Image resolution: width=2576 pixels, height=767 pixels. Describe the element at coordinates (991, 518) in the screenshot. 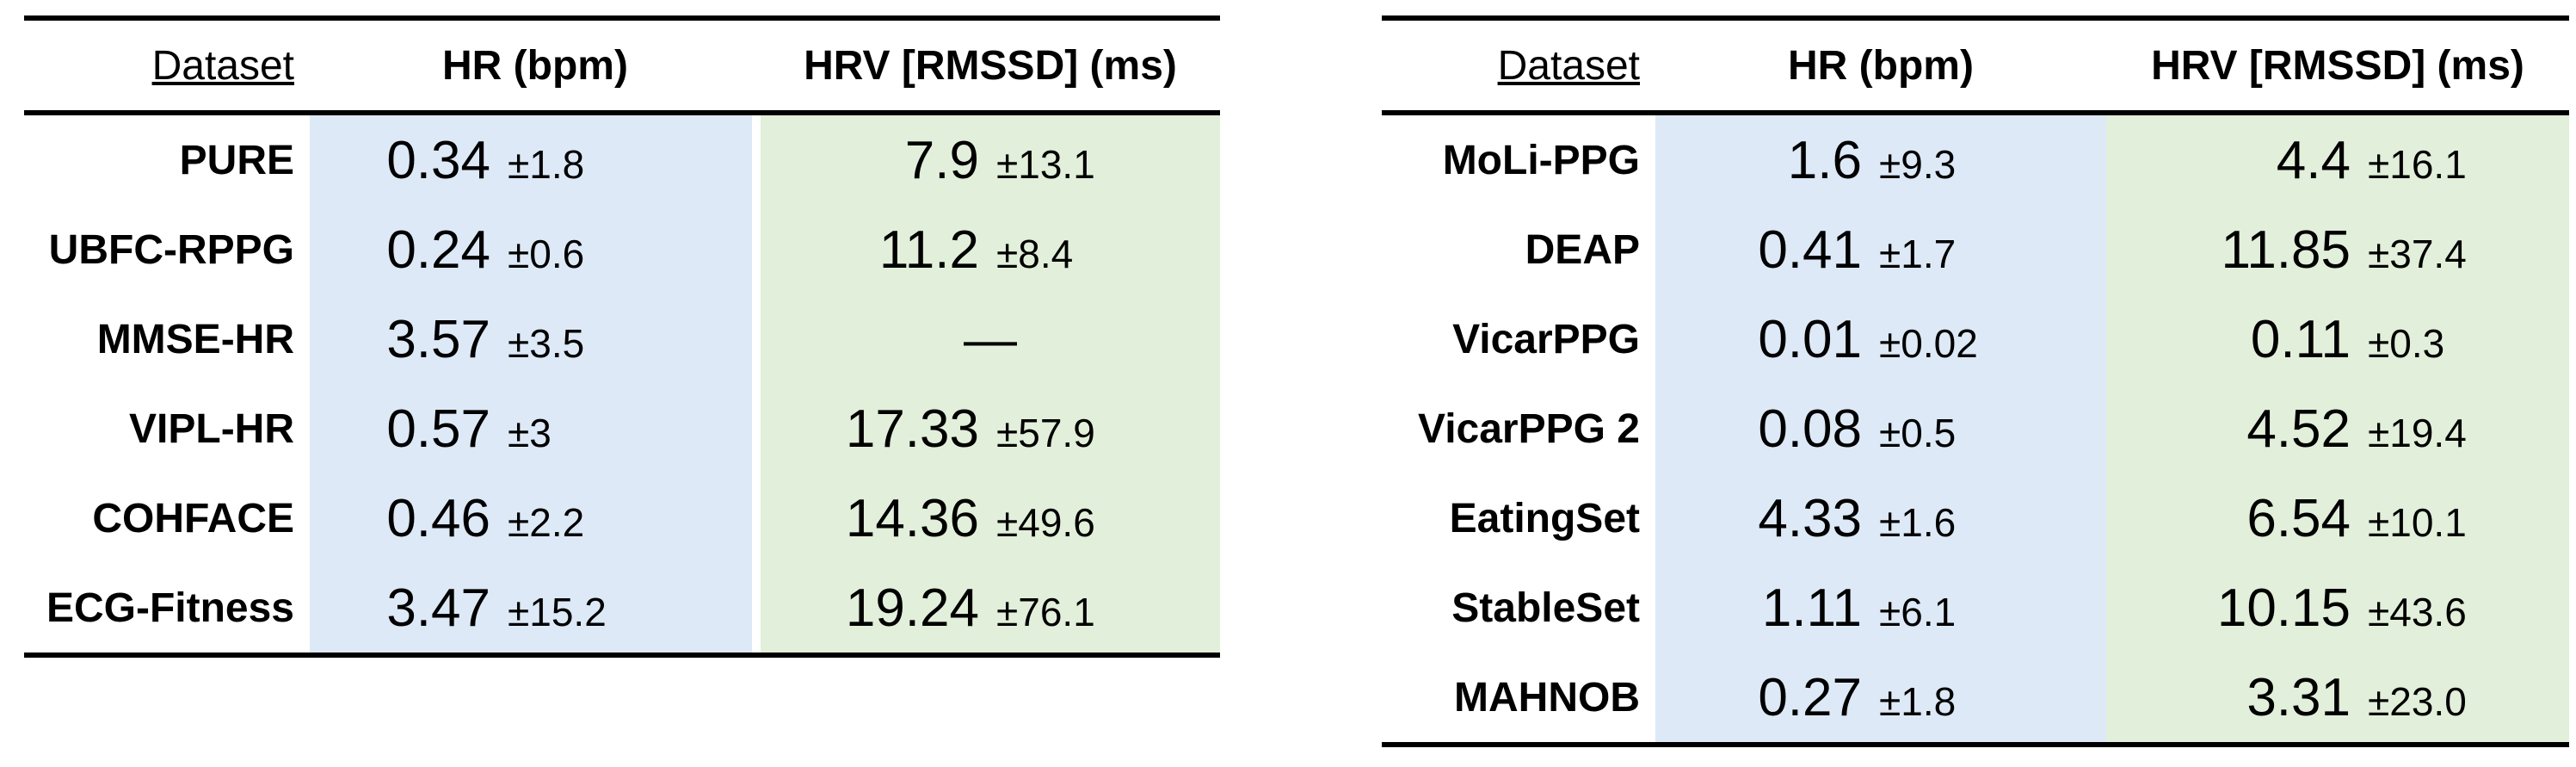

I see `hrv-cell: 14.36 ±49.6` at that location.